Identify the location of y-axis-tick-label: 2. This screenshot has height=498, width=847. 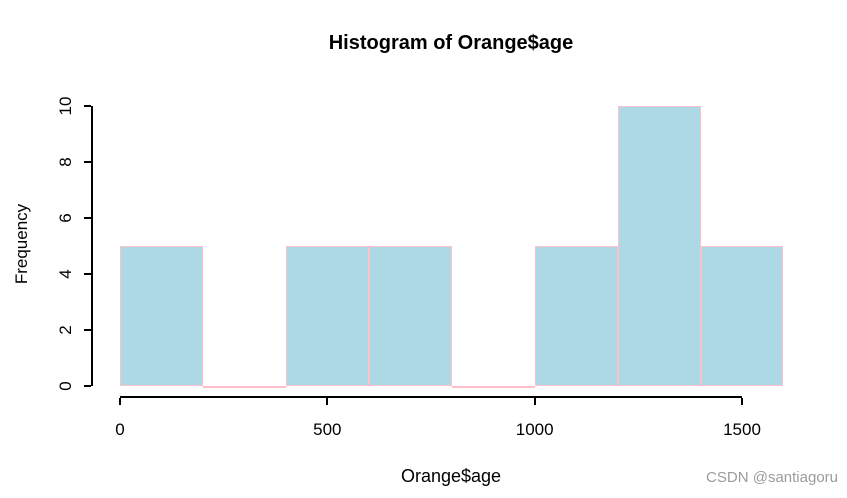
(65, 330).